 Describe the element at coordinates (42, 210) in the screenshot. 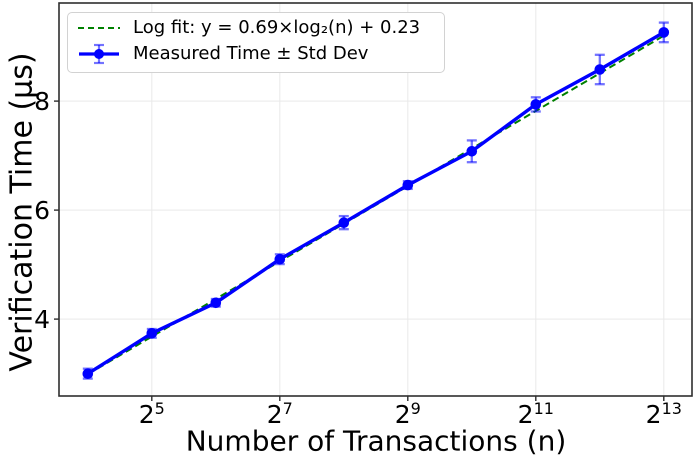

I see `y-tick-label: 6` at that location.